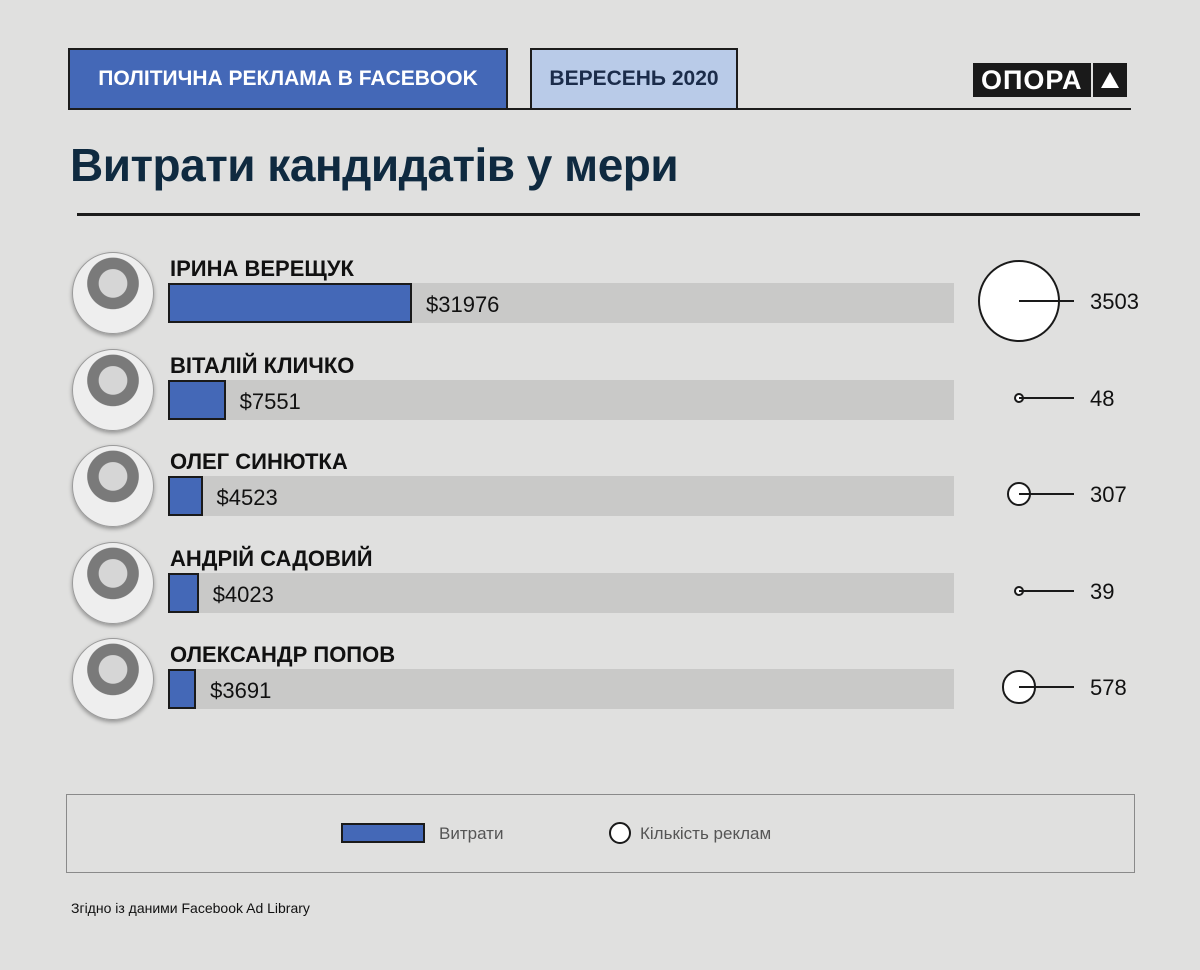 The width and height of the screenshot is (1200, 970). I want to click on opora-logo: ОПОРА, so click(1050, 80).